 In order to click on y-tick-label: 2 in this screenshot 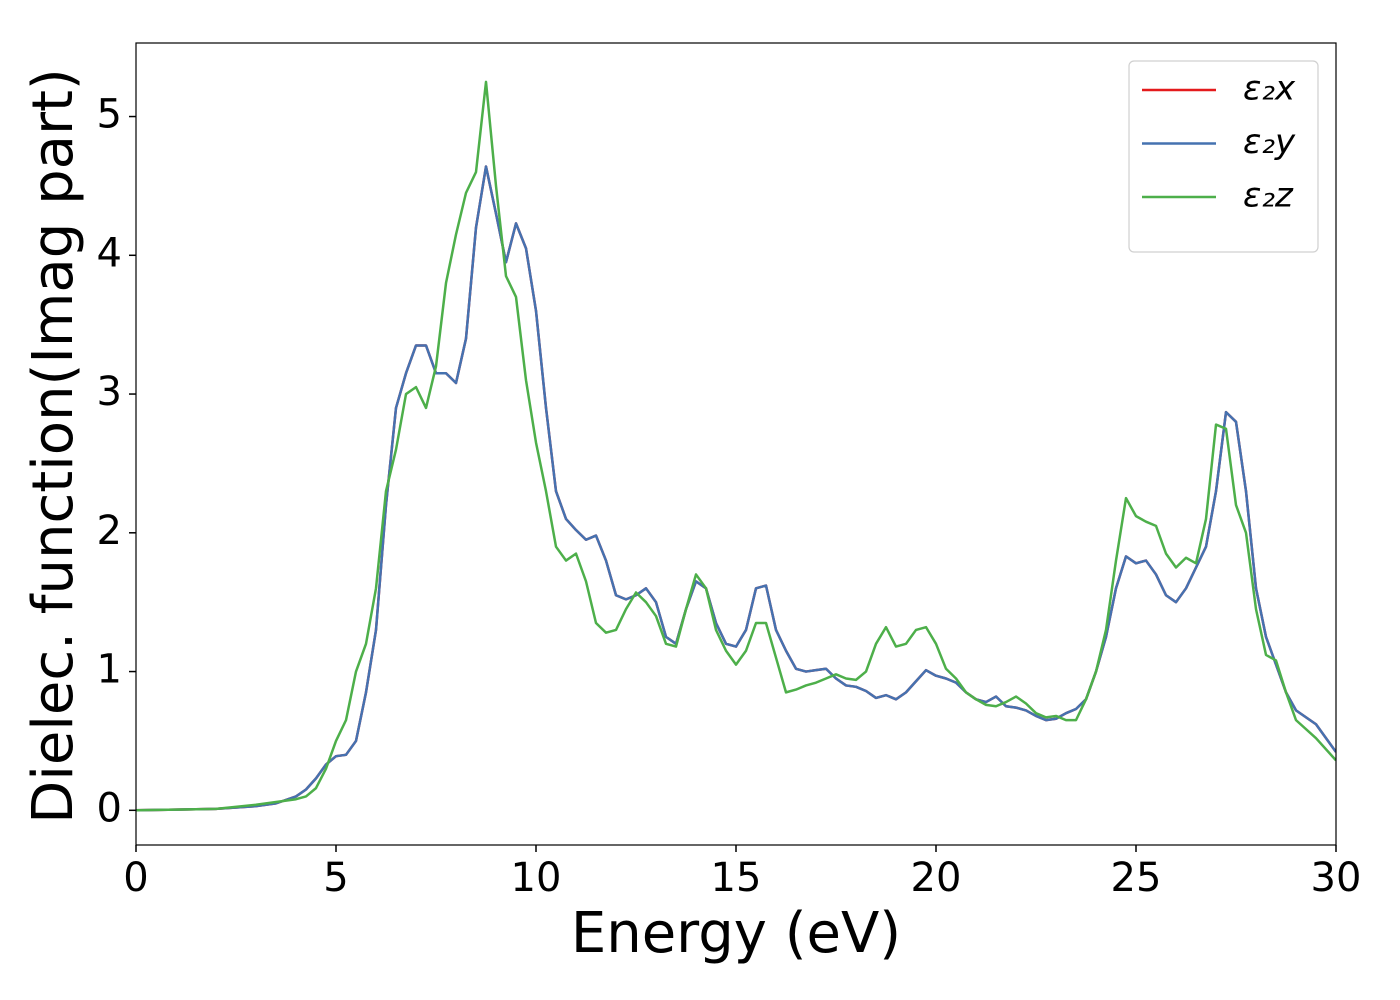, I will do `click(109, 531)`.